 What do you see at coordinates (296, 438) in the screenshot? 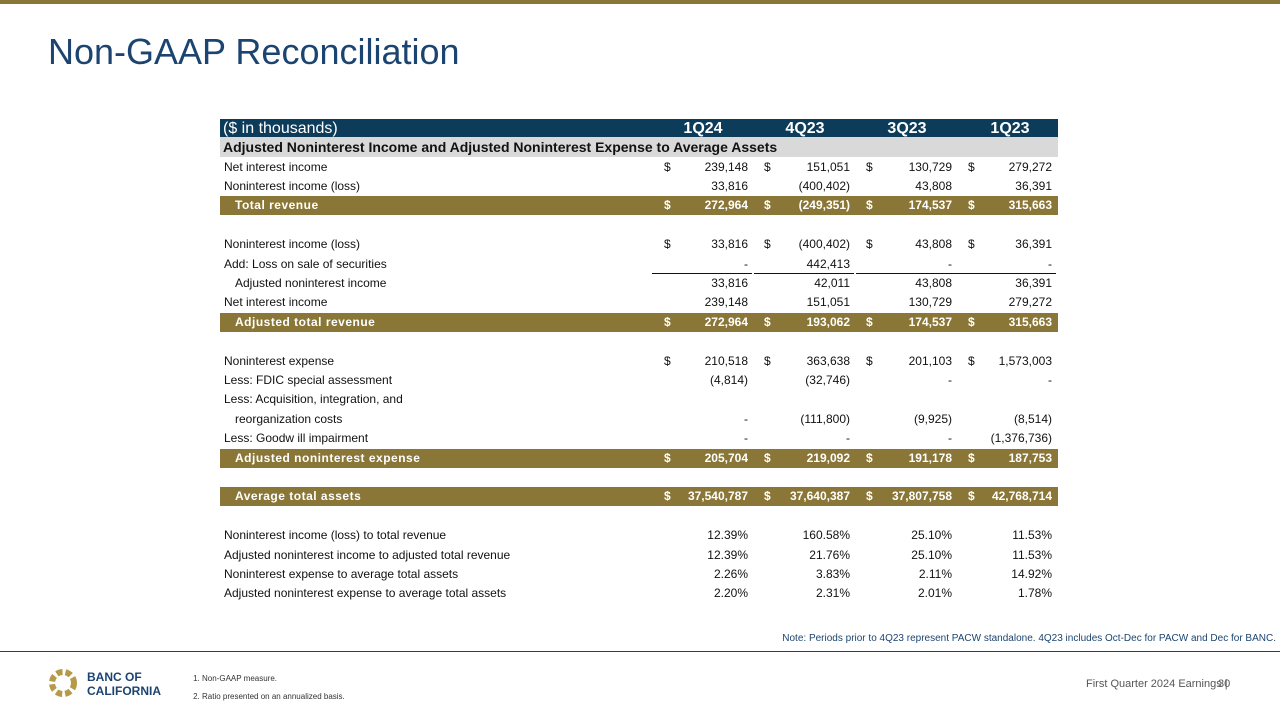
I see `row-label: Less: Goodw ill impairment` at bounding box center [296, 438].